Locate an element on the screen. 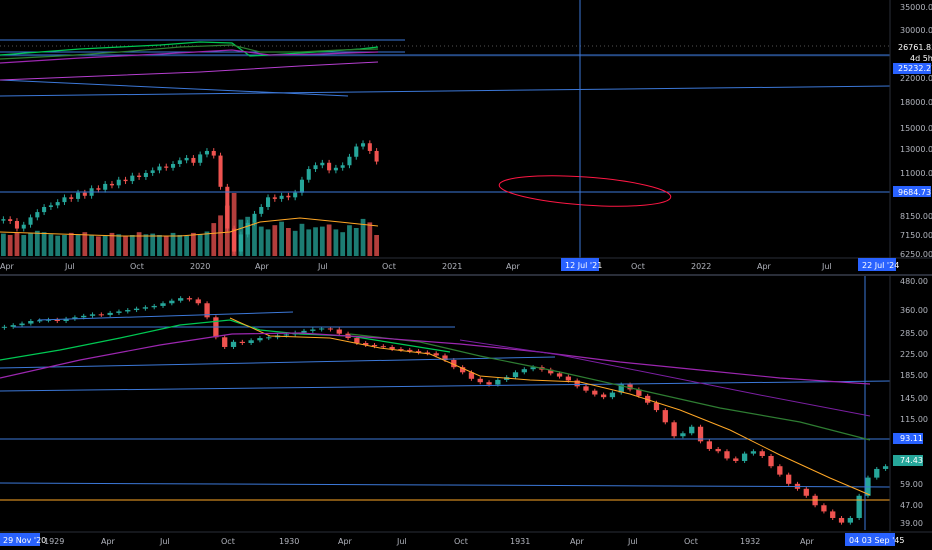 This screenshot has height=550, width=932. top-time-2020: 2020 is located at coordinates (200, 266).